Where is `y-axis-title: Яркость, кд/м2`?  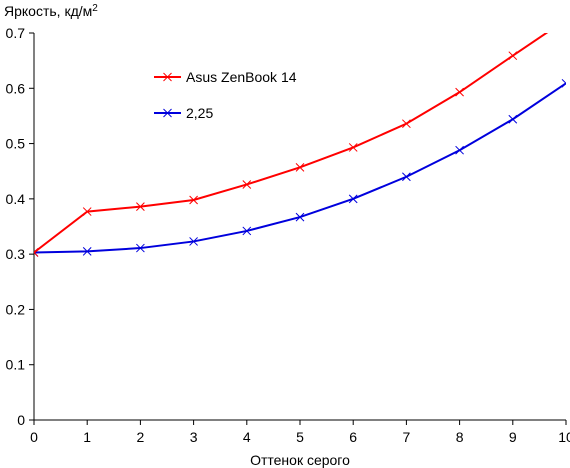 y-axis-title: Яркость, кд/м2 is located at coordinates (51, 11).